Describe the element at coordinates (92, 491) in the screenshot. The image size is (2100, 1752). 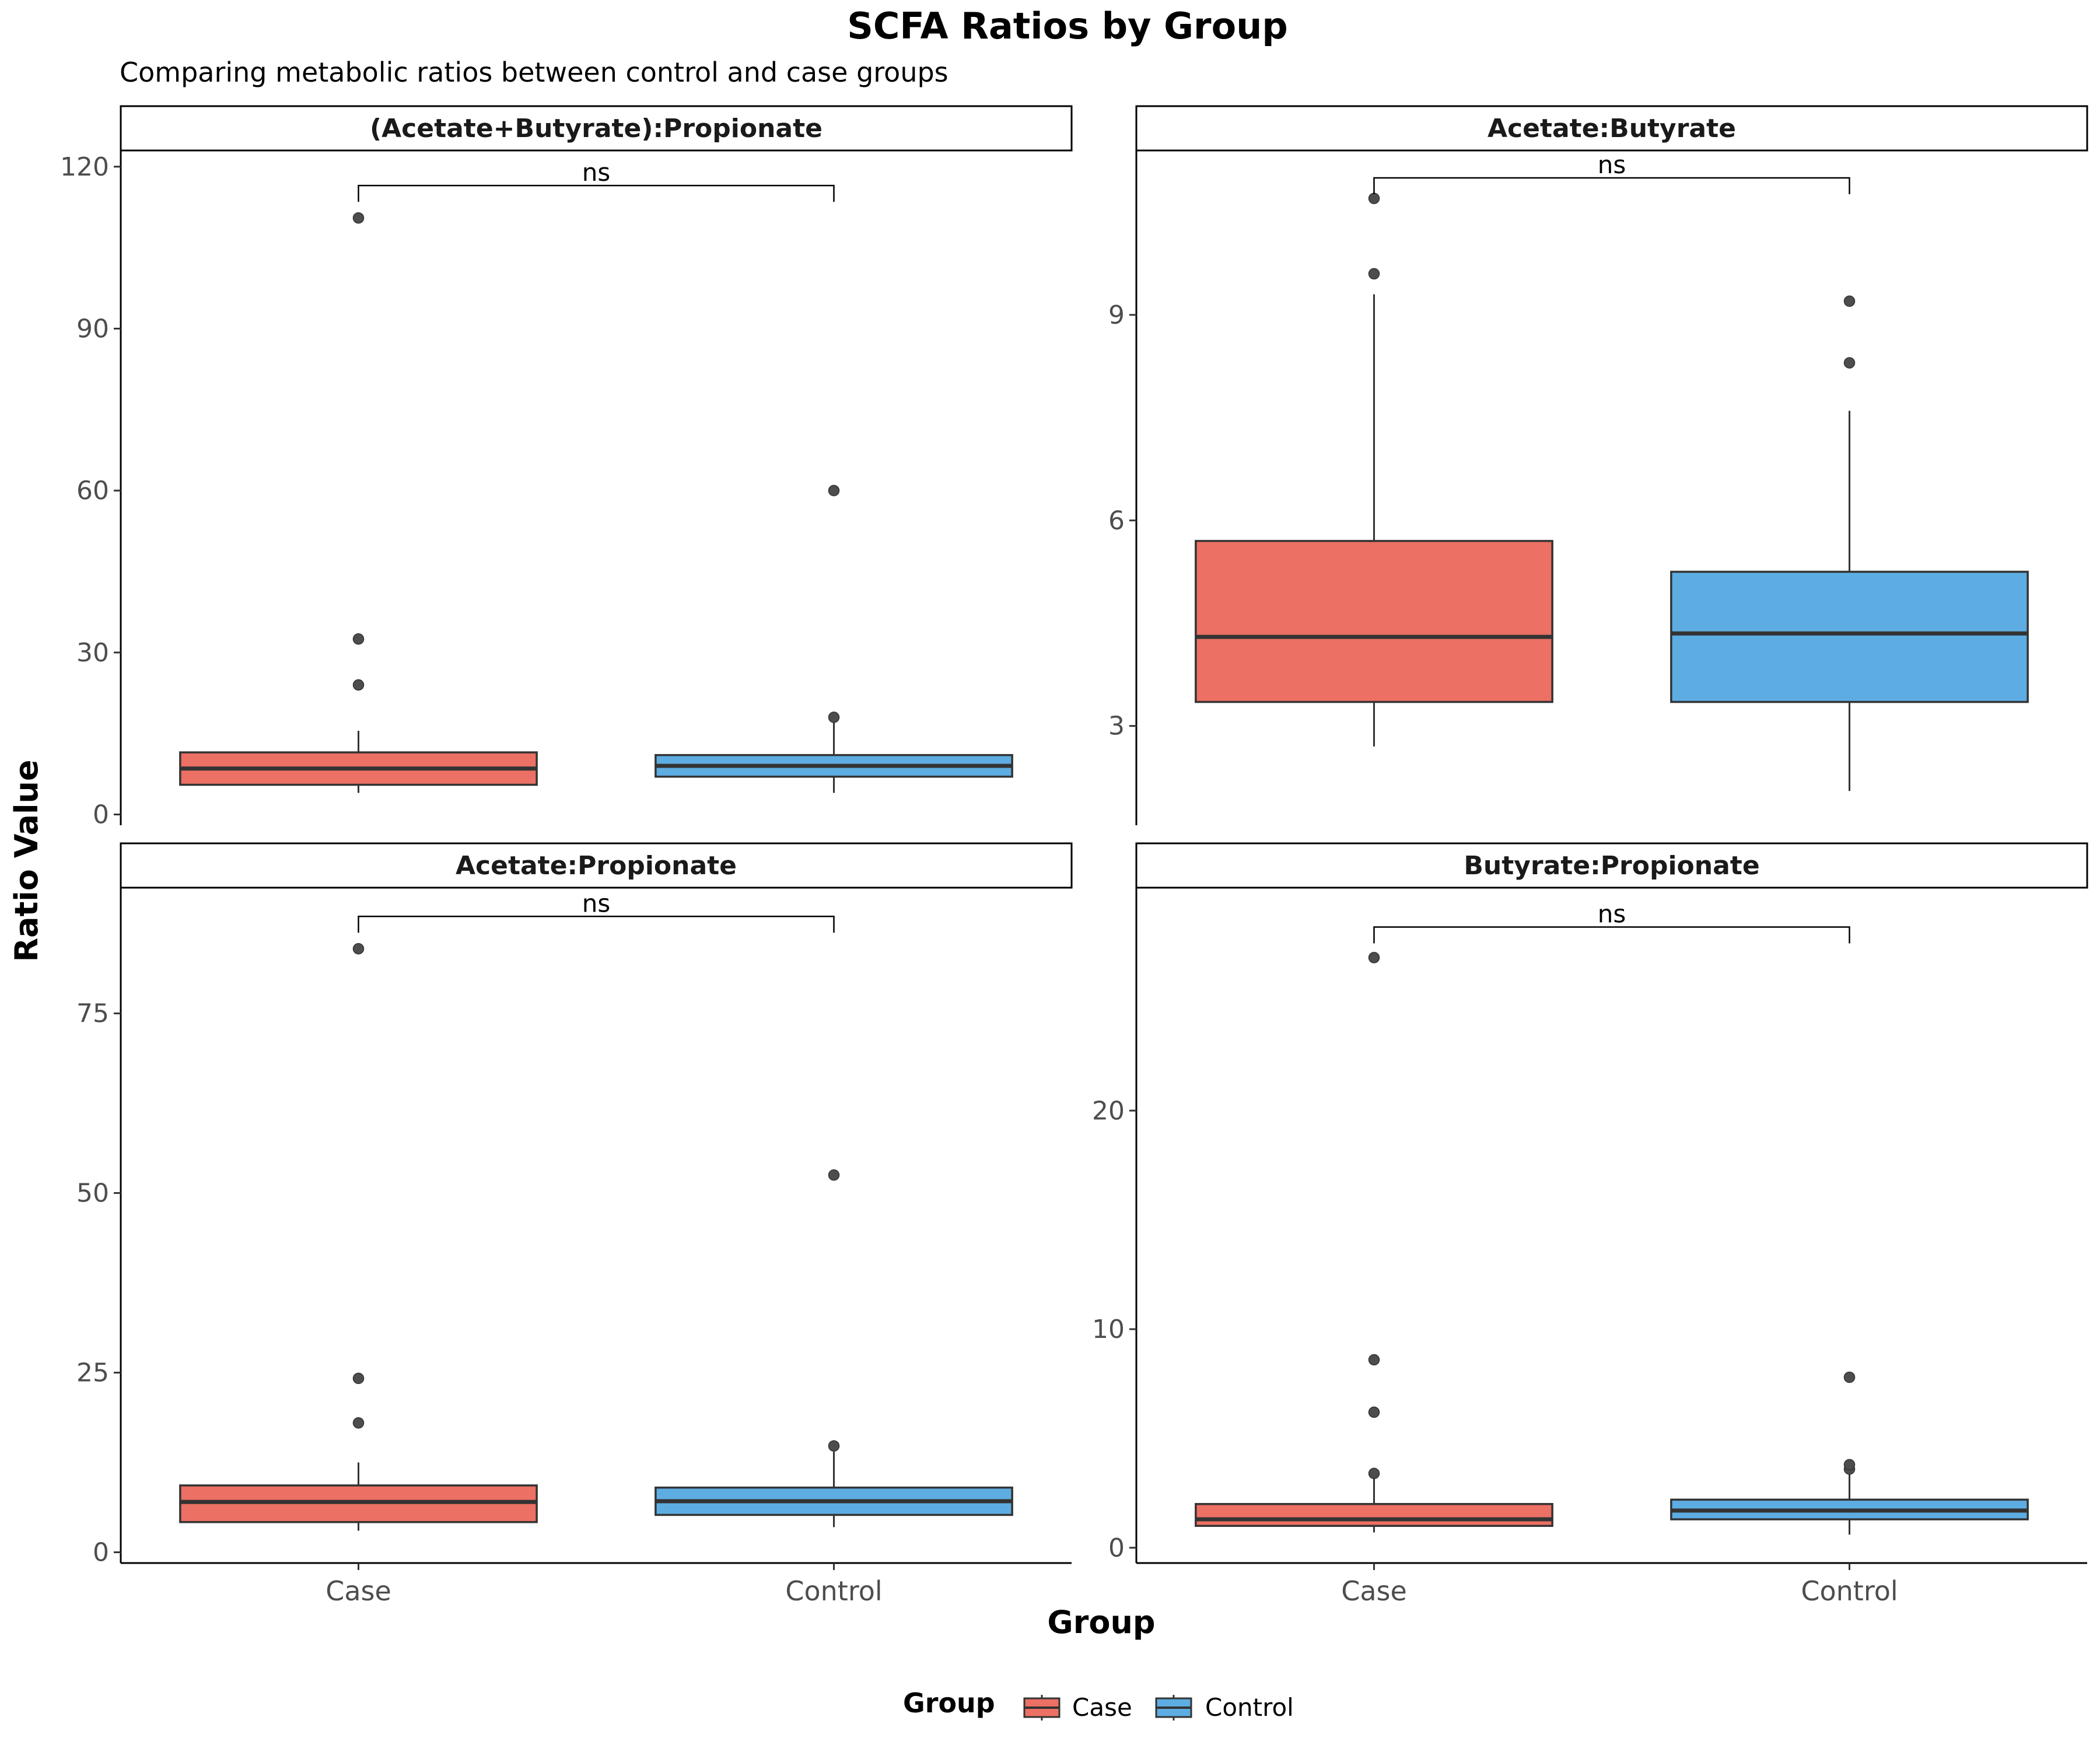
I see `y-tick-label: 60` at that location.